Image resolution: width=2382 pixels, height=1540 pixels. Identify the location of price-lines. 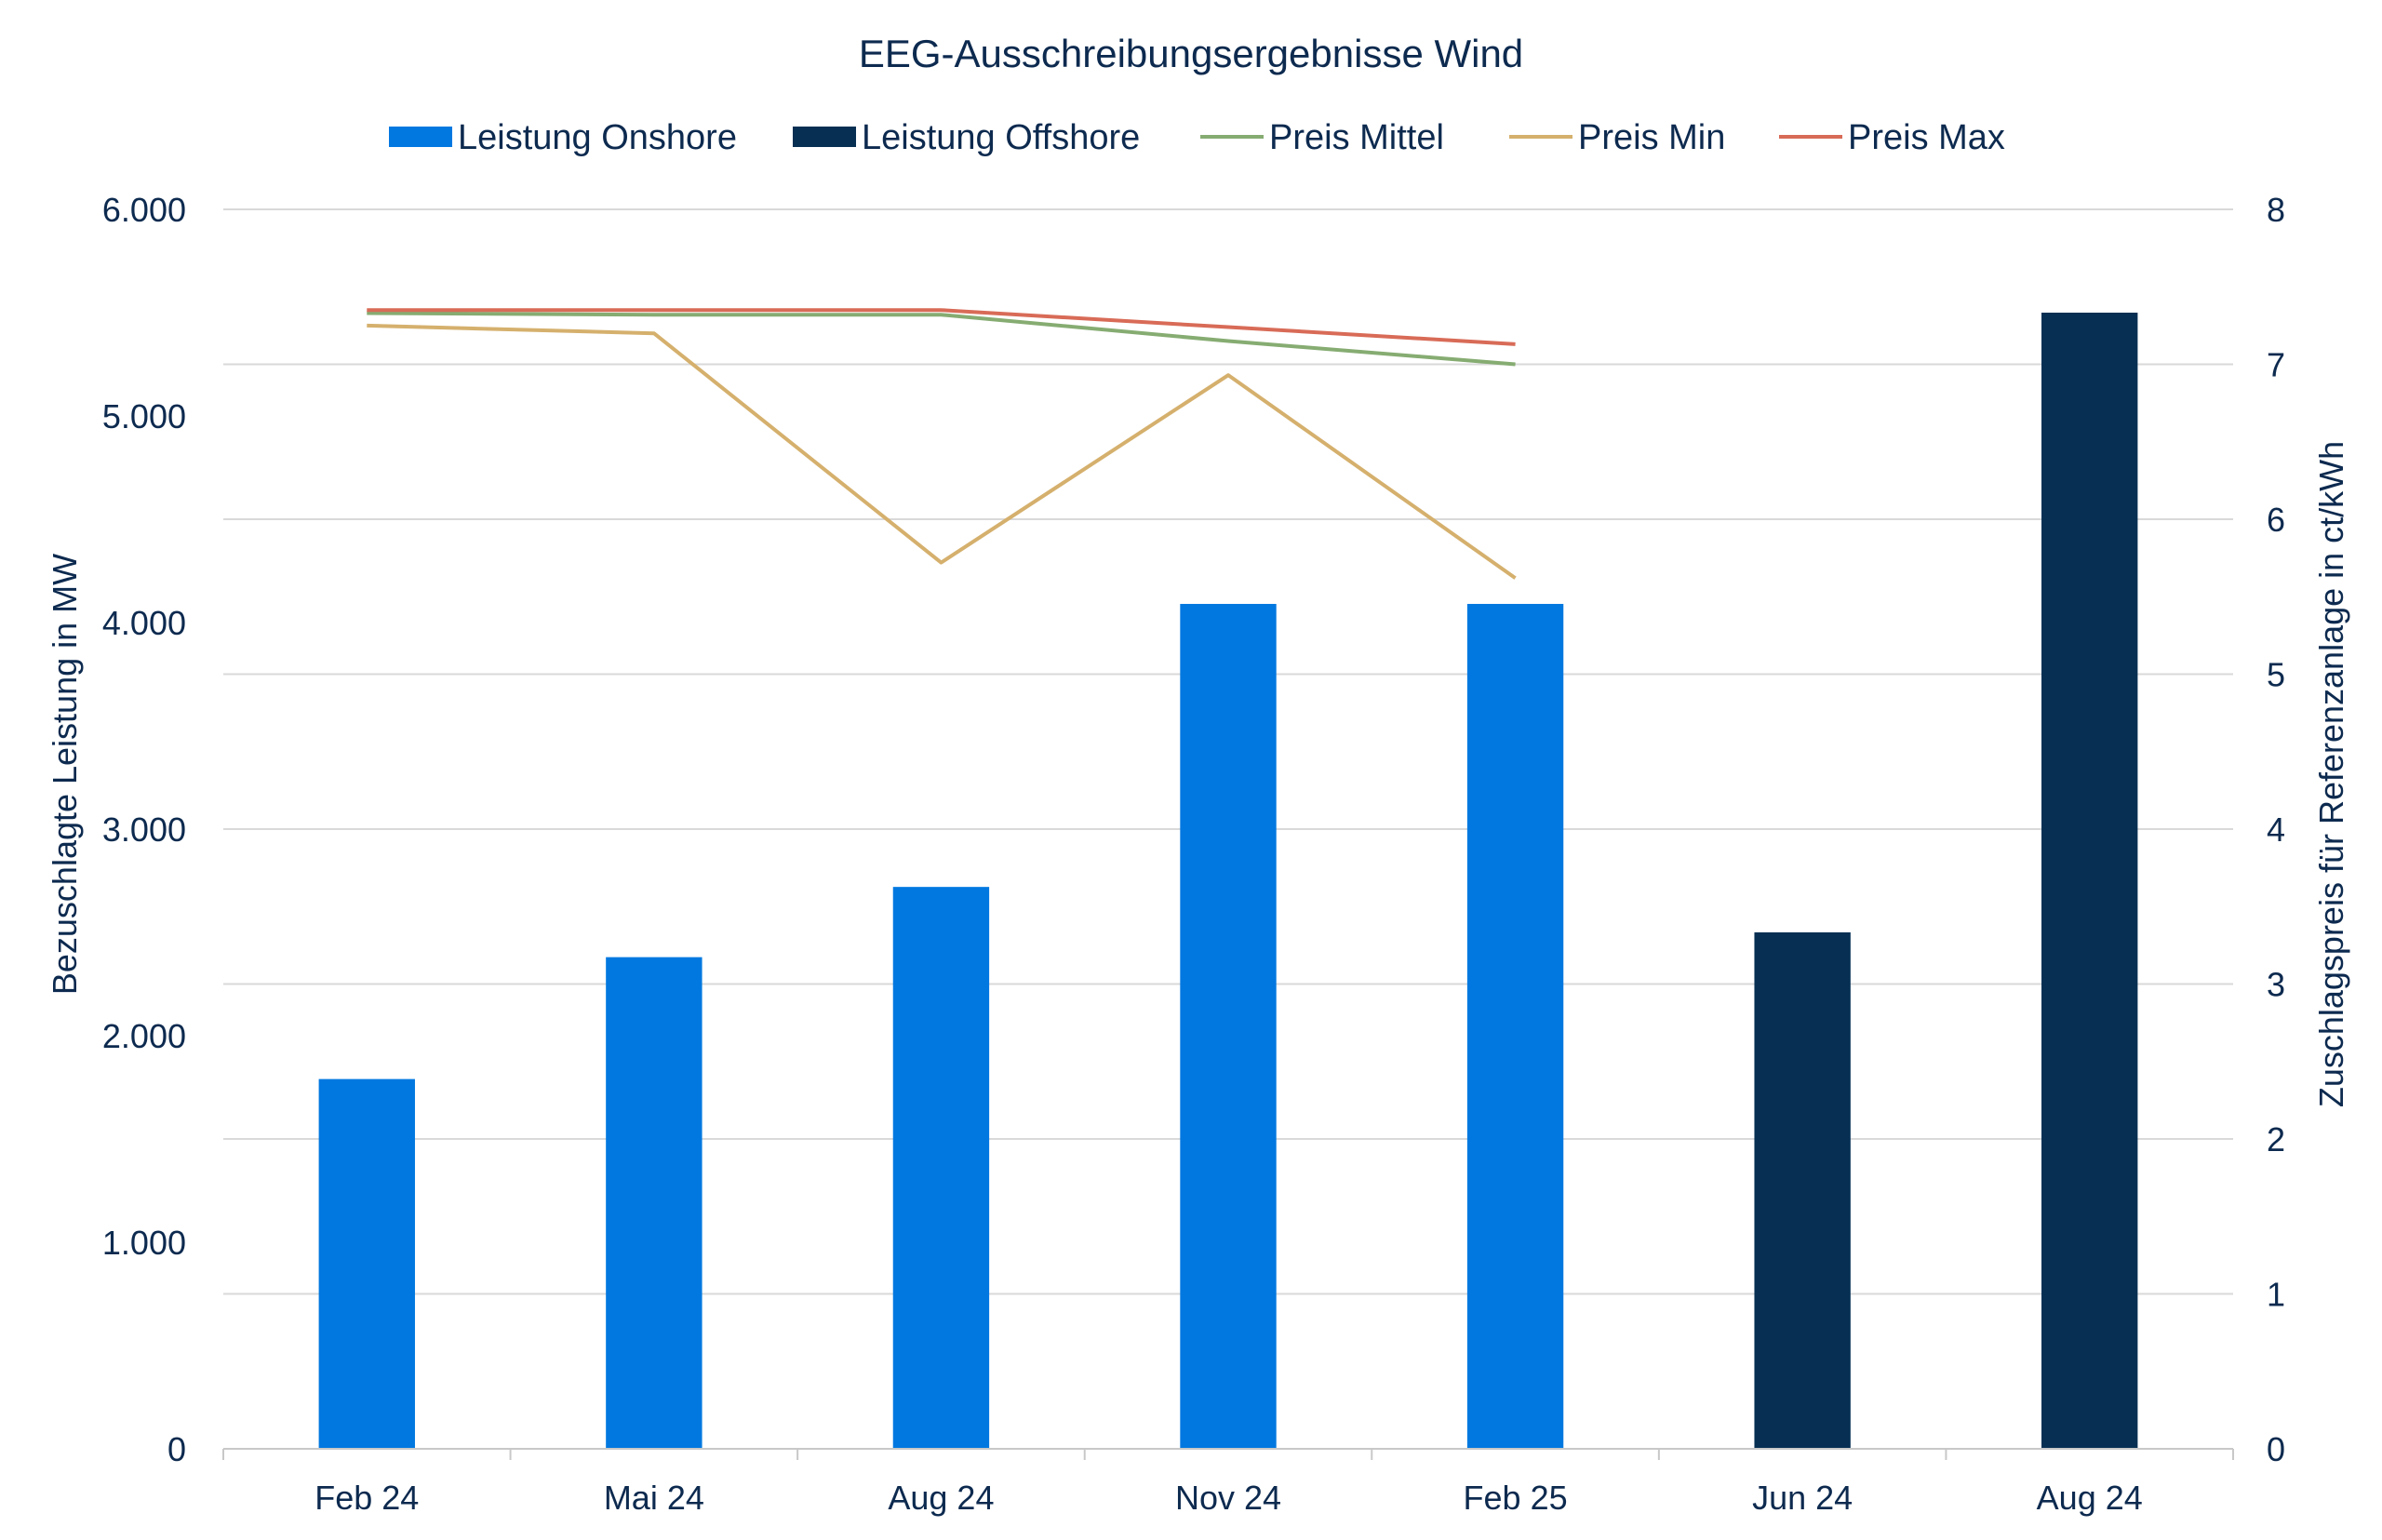
(942, 444).